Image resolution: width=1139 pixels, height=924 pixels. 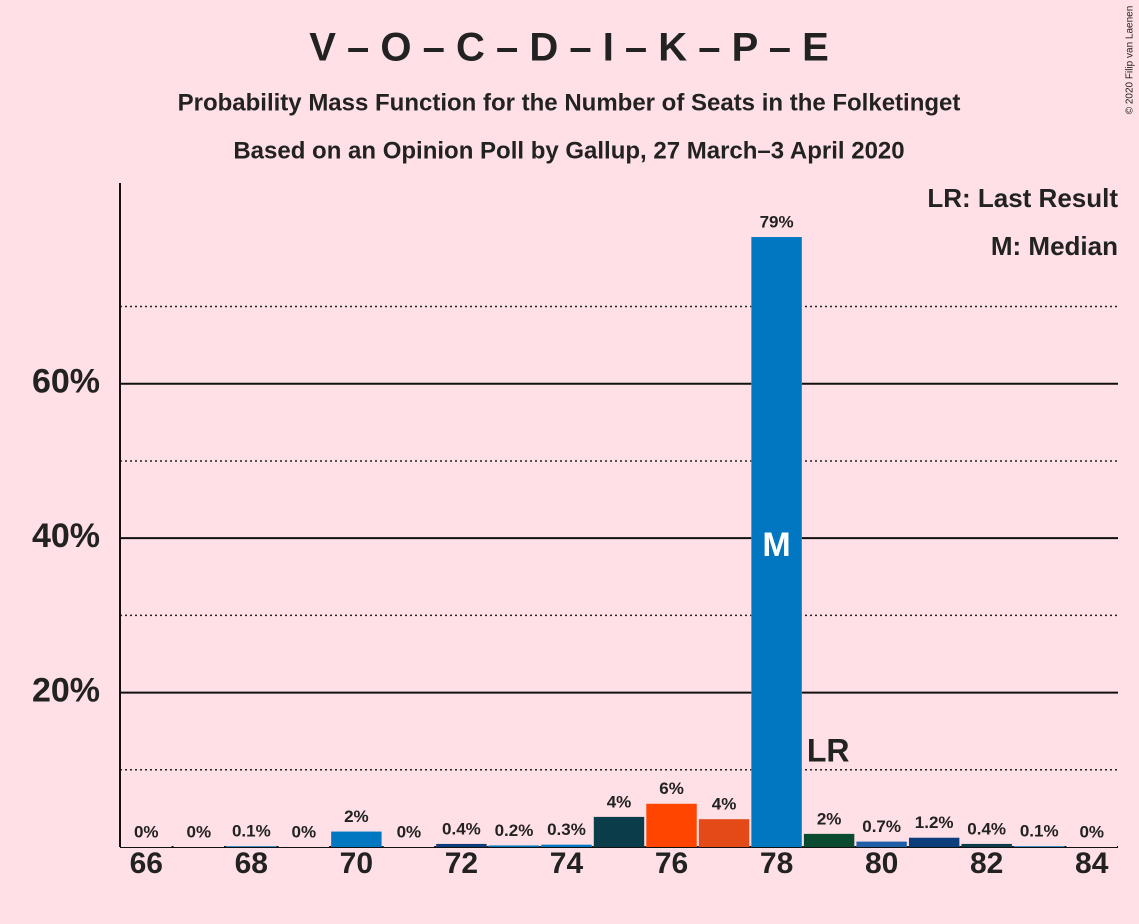 What do you see at coordinates (881, 863) in the screenshot?
I see `x-tick-label: 80` at bounding box center [881, 863].